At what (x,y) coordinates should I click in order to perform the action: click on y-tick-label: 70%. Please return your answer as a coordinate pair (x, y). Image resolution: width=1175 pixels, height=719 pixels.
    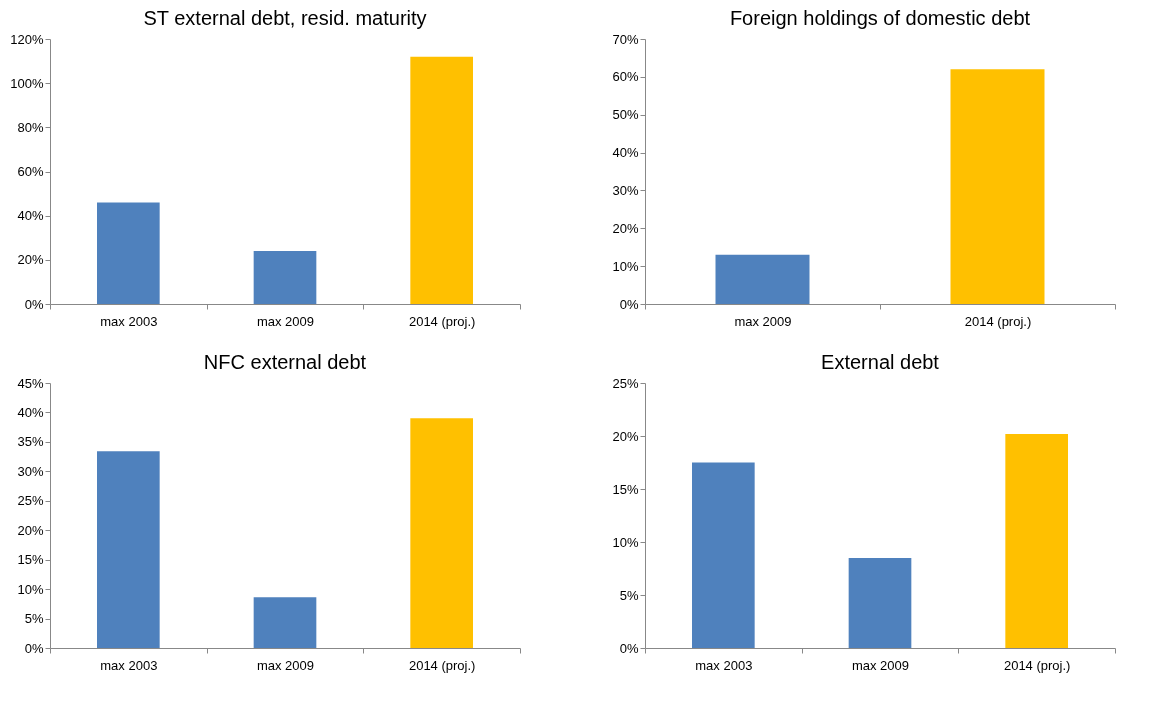
    Looking at the image, I should click on (625, 39).